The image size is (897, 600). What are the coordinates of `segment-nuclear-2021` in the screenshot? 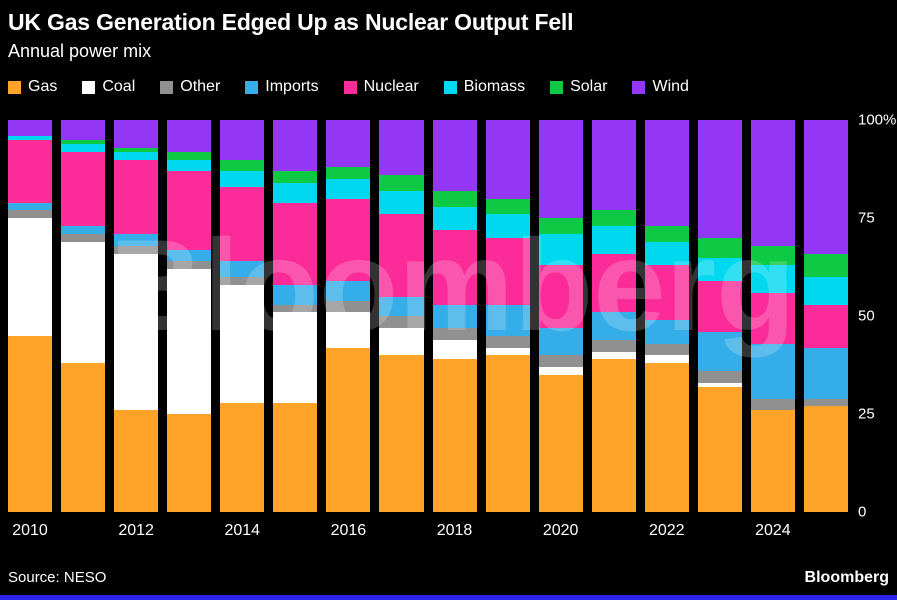 It's located at (613, 283).